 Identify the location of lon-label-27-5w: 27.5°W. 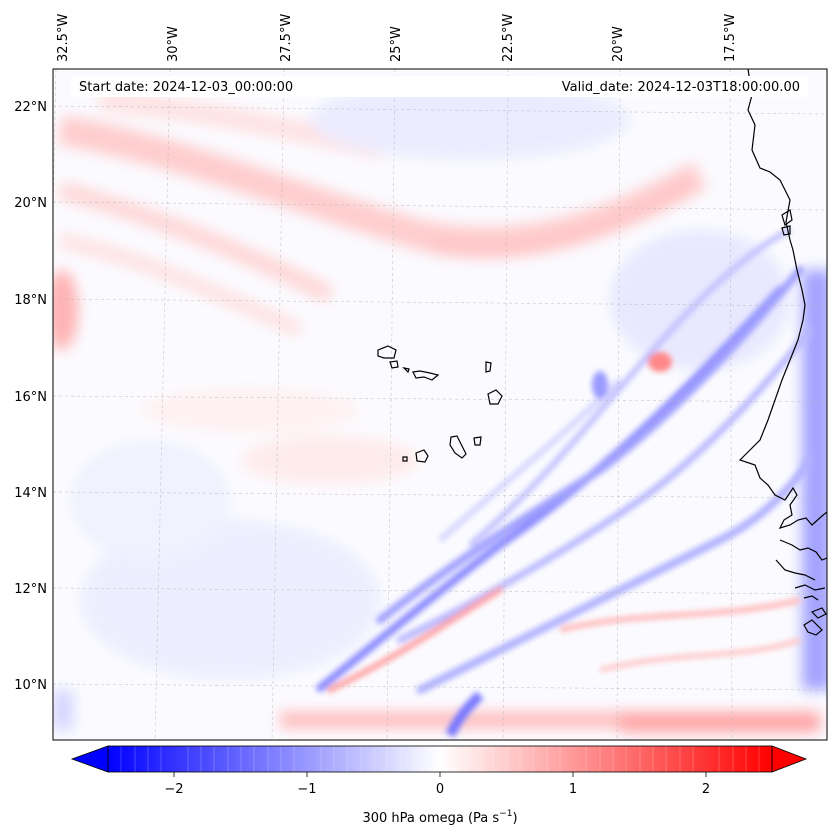
(286, 38).